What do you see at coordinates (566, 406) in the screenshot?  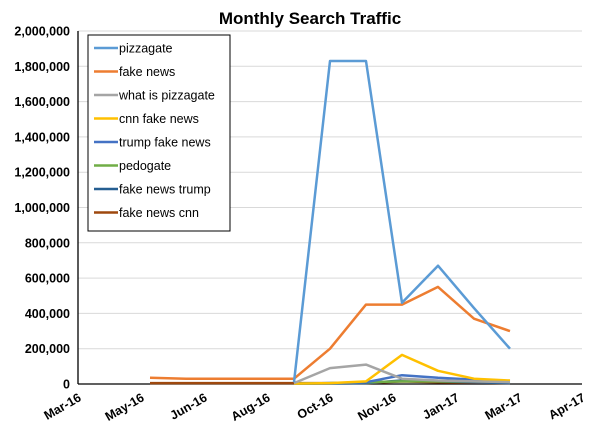 I see `x-tick-label: Apr-17` at bounding box center [566, 406].